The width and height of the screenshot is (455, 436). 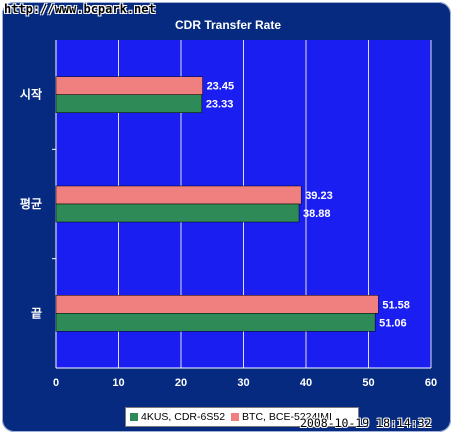 What do you see at coordinates (306, 383) in the screenshot?
I see `x-tick-label-4: 40` at bounding box center [306, 383].